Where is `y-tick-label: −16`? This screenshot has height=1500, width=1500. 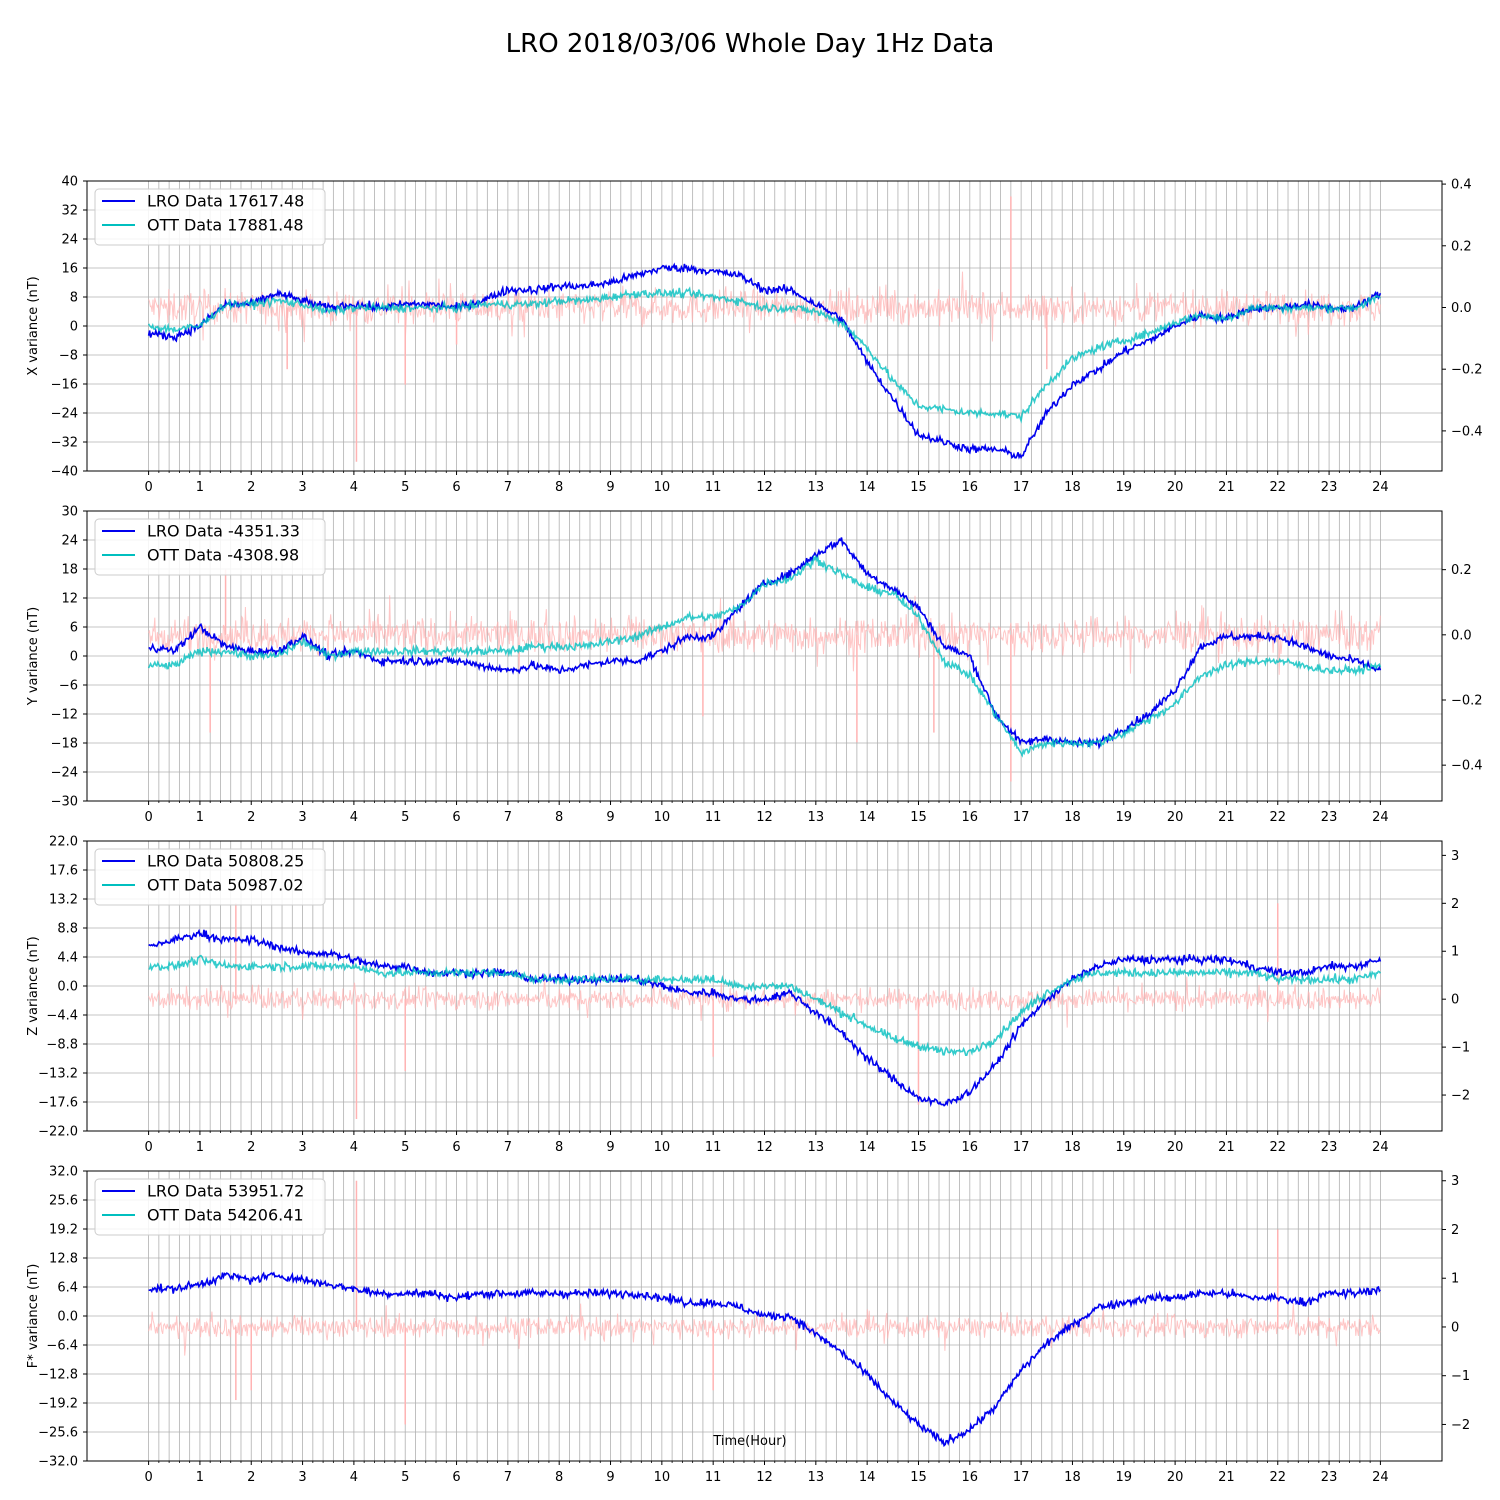
y-tick-label: −16 is located at coordinates (64, 385).